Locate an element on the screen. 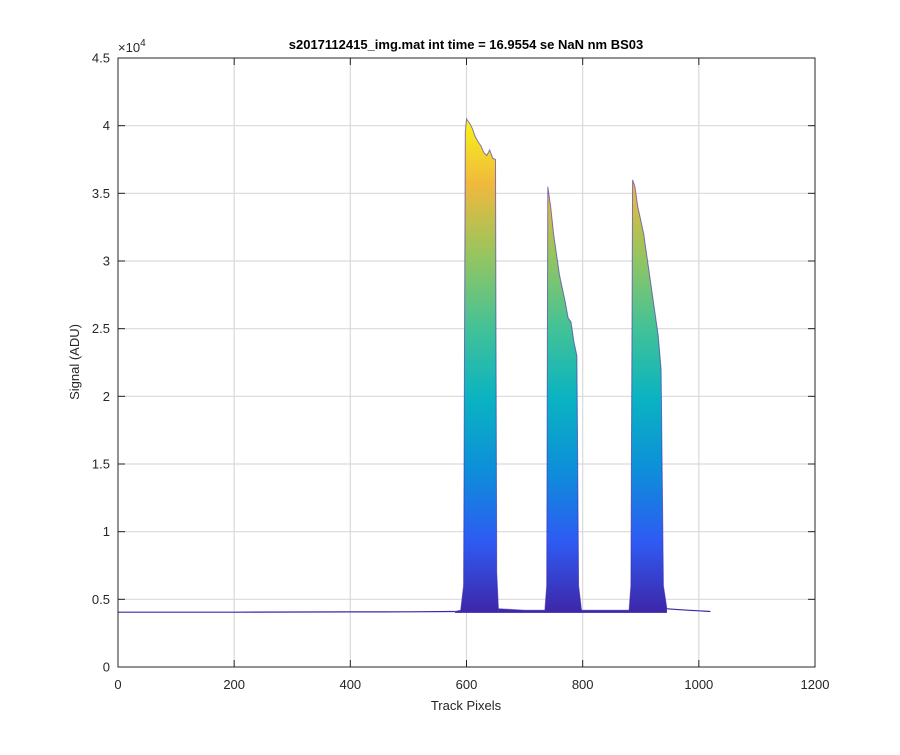  y-axis-exponent: ×10⁴ is located at coordinates (132, 46).